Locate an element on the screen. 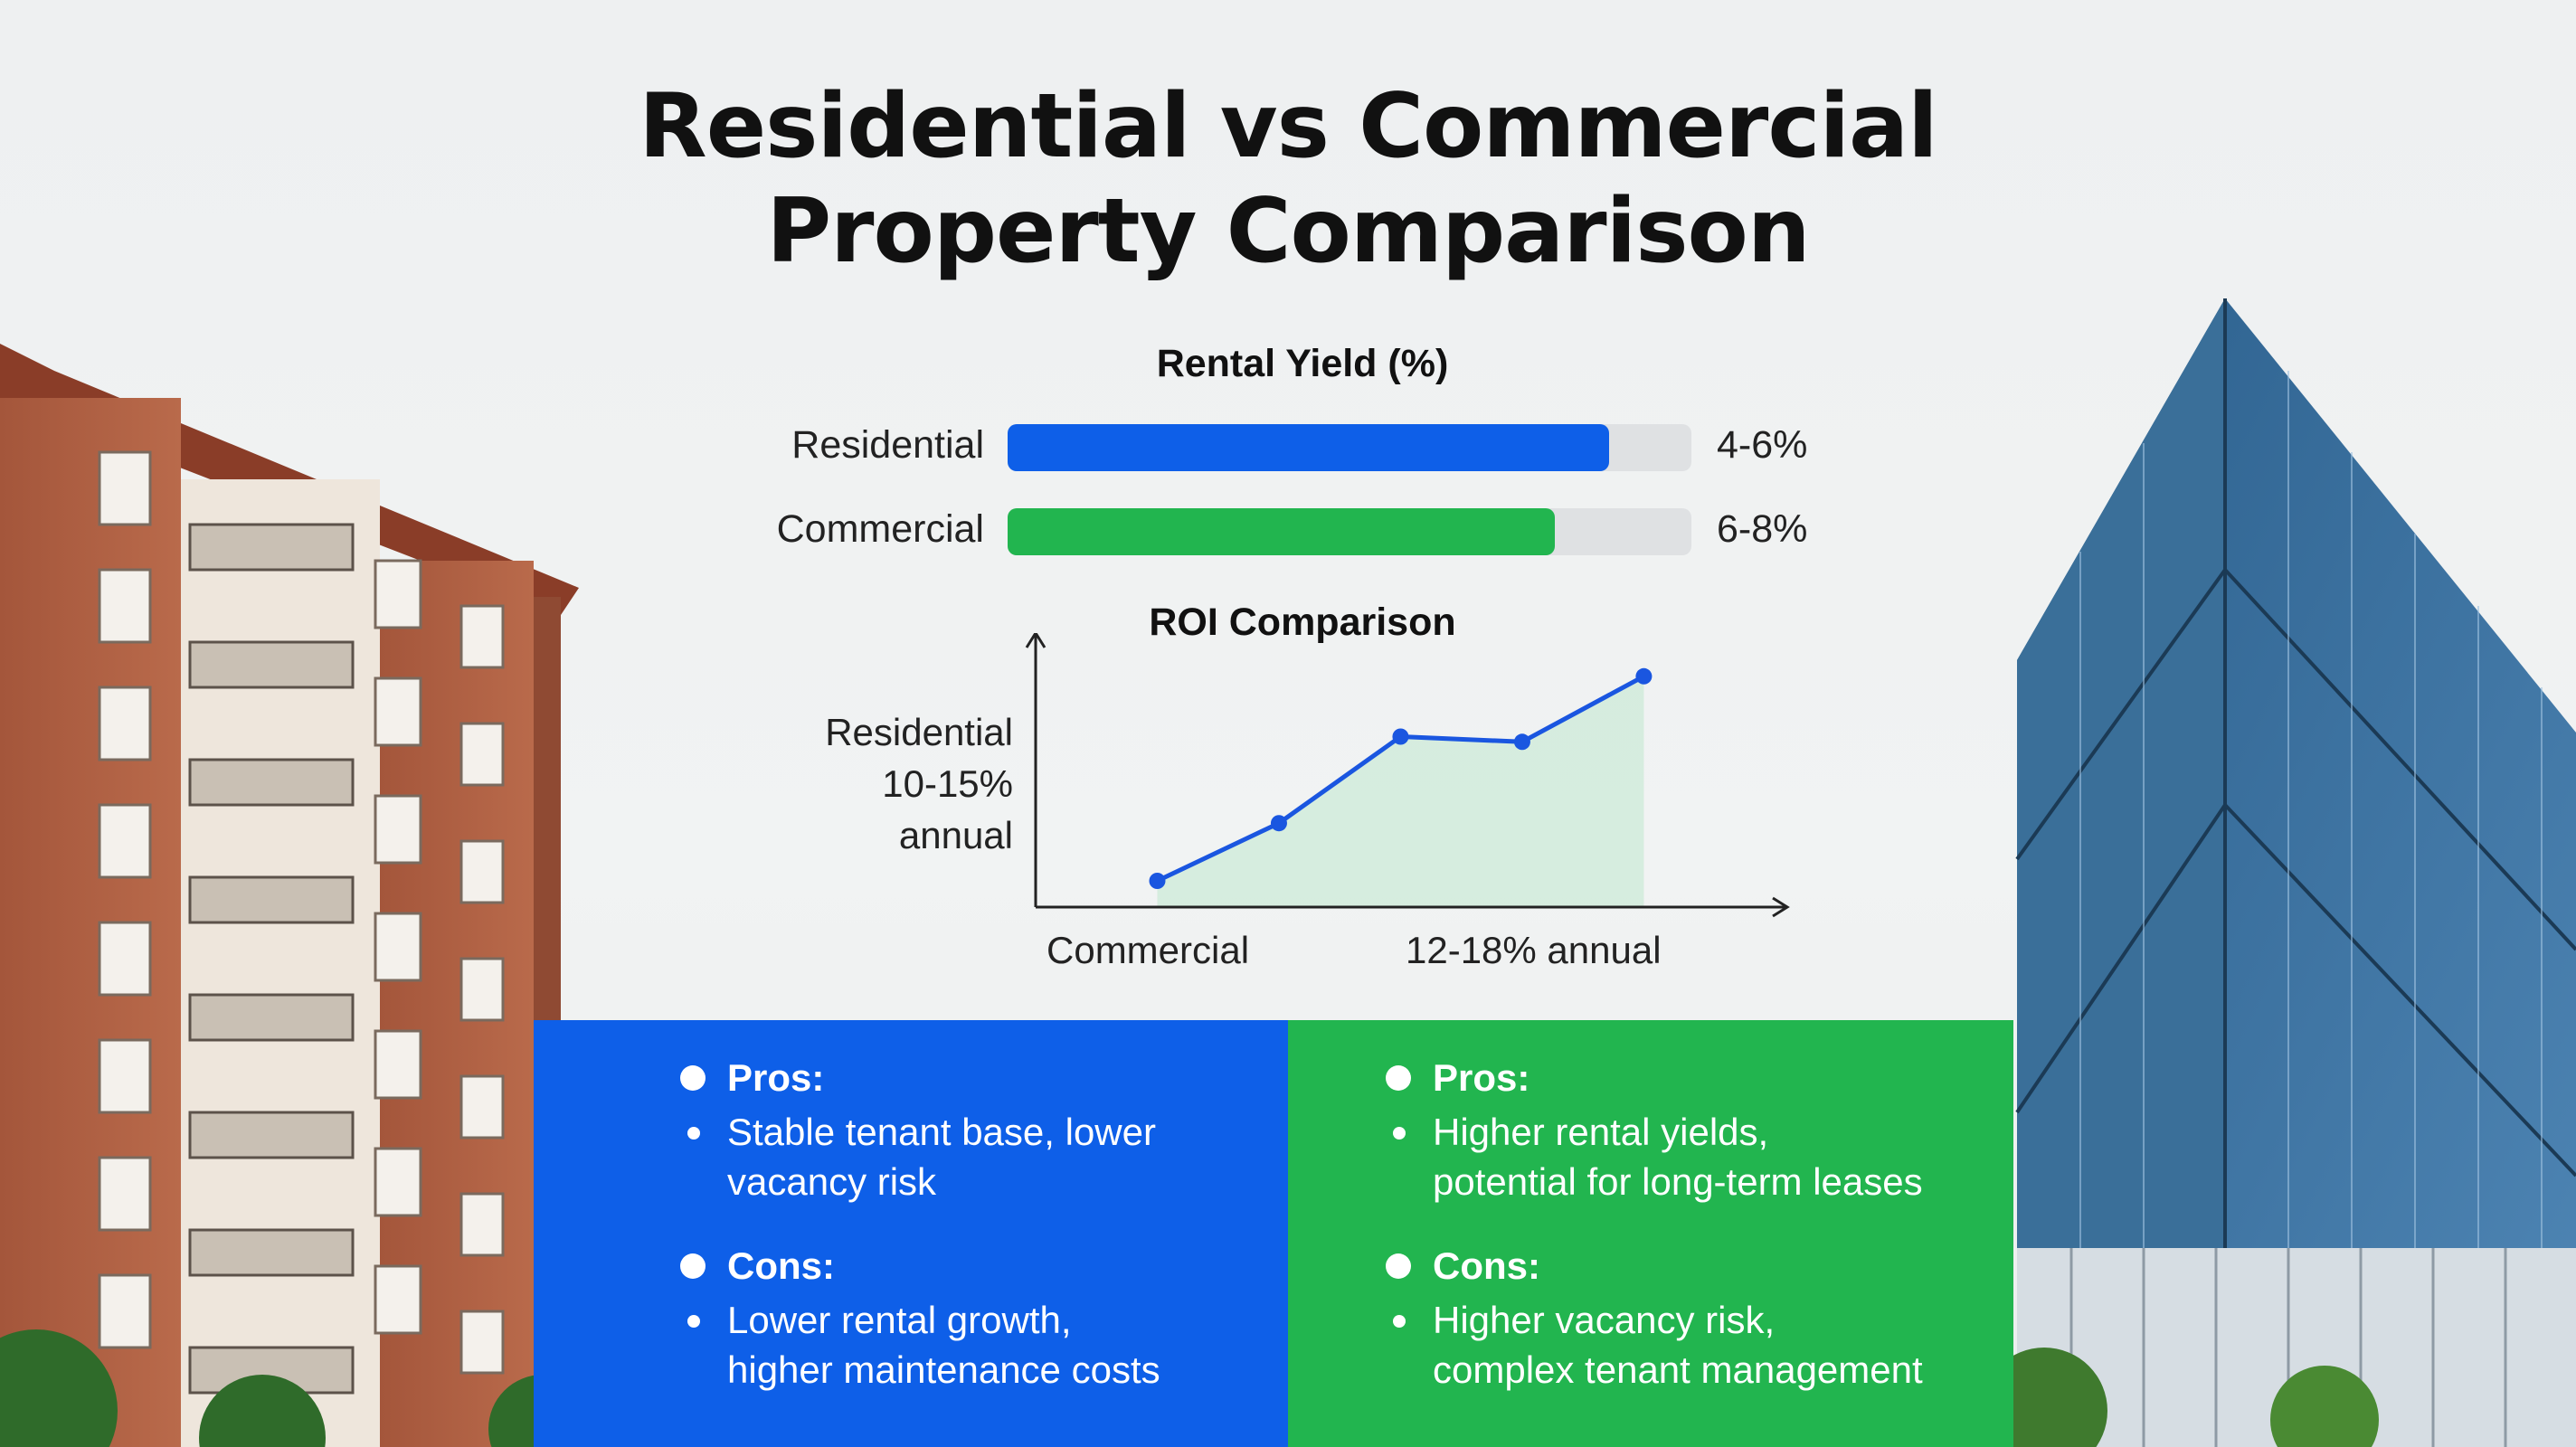 This screenshot has height=1447, width=2576. roi-y-annotation-line-3: annual is located at coordinates (956, 835).